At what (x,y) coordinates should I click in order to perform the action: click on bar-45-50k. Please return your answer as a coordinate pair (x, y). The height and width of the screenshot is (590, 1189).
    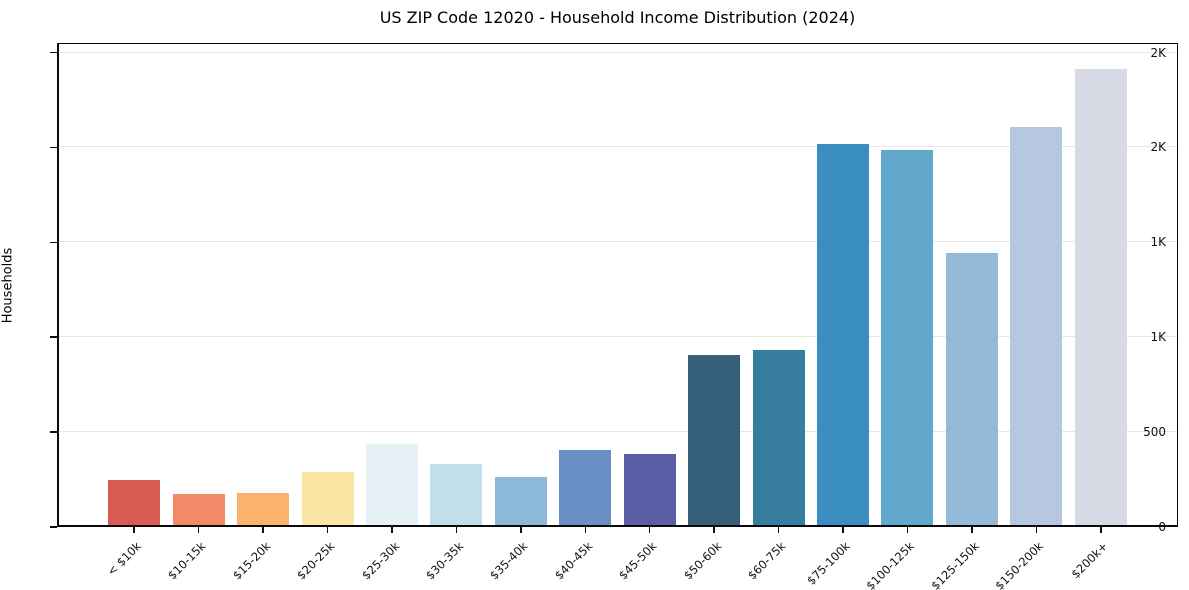
    Looking at the image, I should click on (649, 490).